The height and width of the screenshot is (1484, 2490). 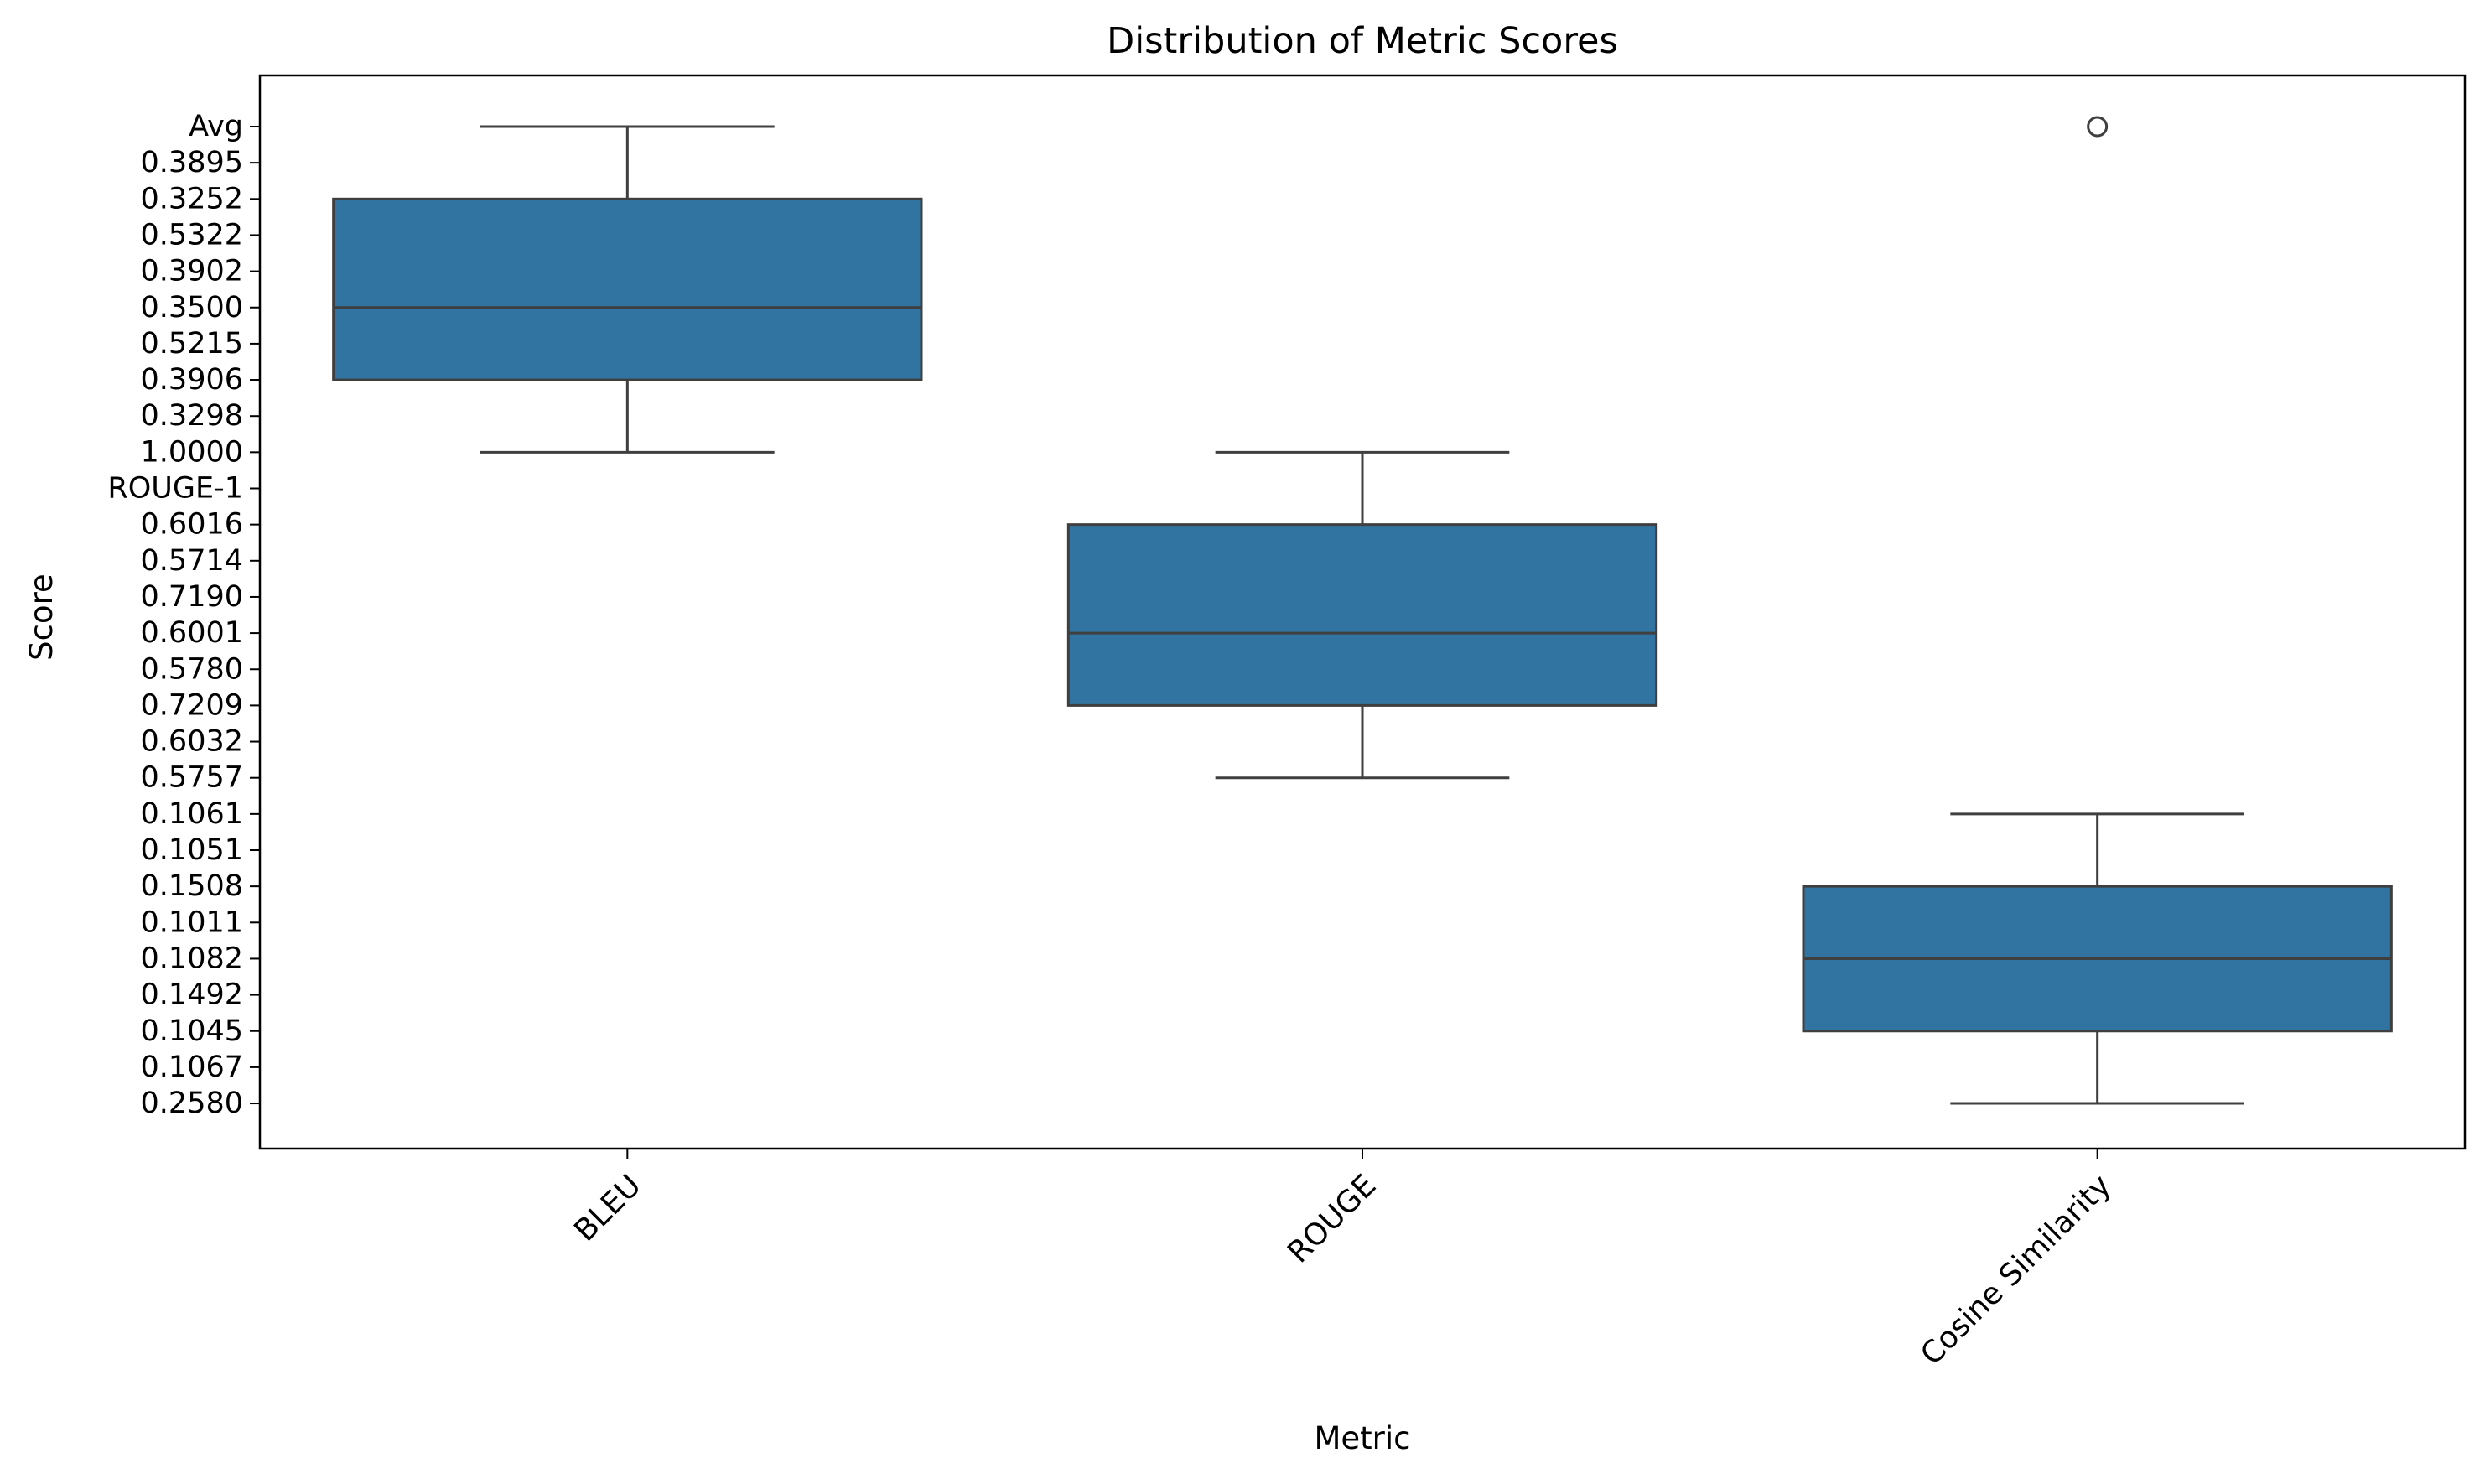 What do you see at coordinates (192, 995) in the screenshot?
I see `y-tick-label: 0.1492` at bounding box center [192, 995].